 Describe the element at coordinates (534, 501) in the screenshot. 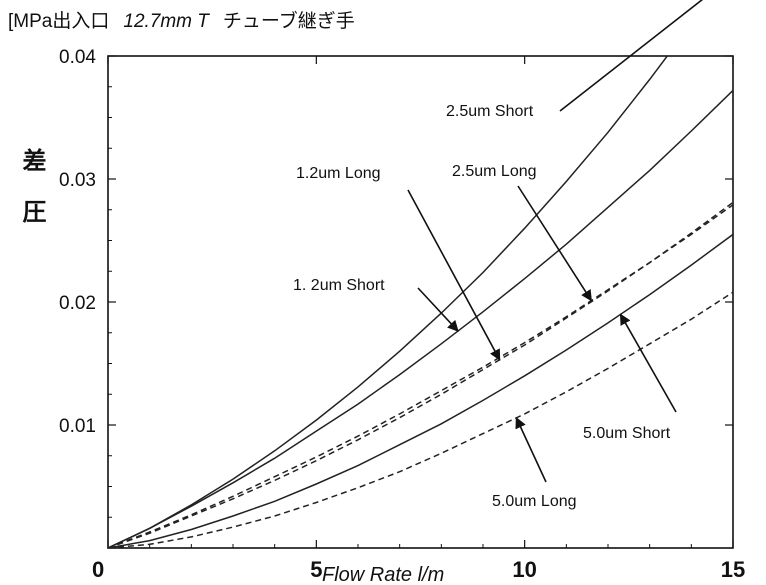

I see `annotation-label: 5.0um Long` at that location.